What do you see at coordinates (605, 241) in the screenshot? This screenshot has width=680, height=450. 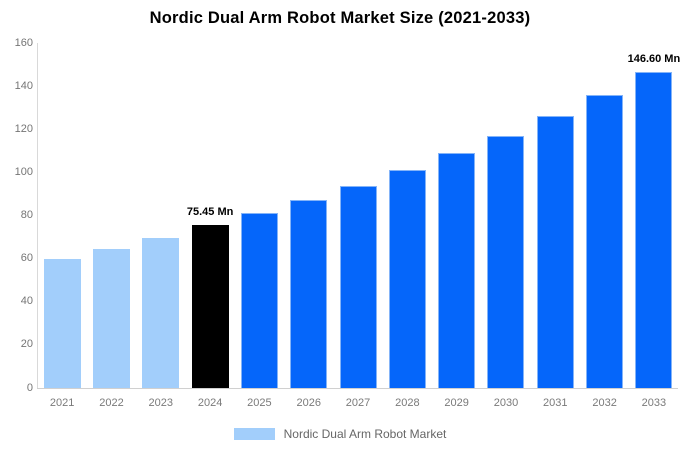 I see `bar-2032` at bounding box center [605, 241].